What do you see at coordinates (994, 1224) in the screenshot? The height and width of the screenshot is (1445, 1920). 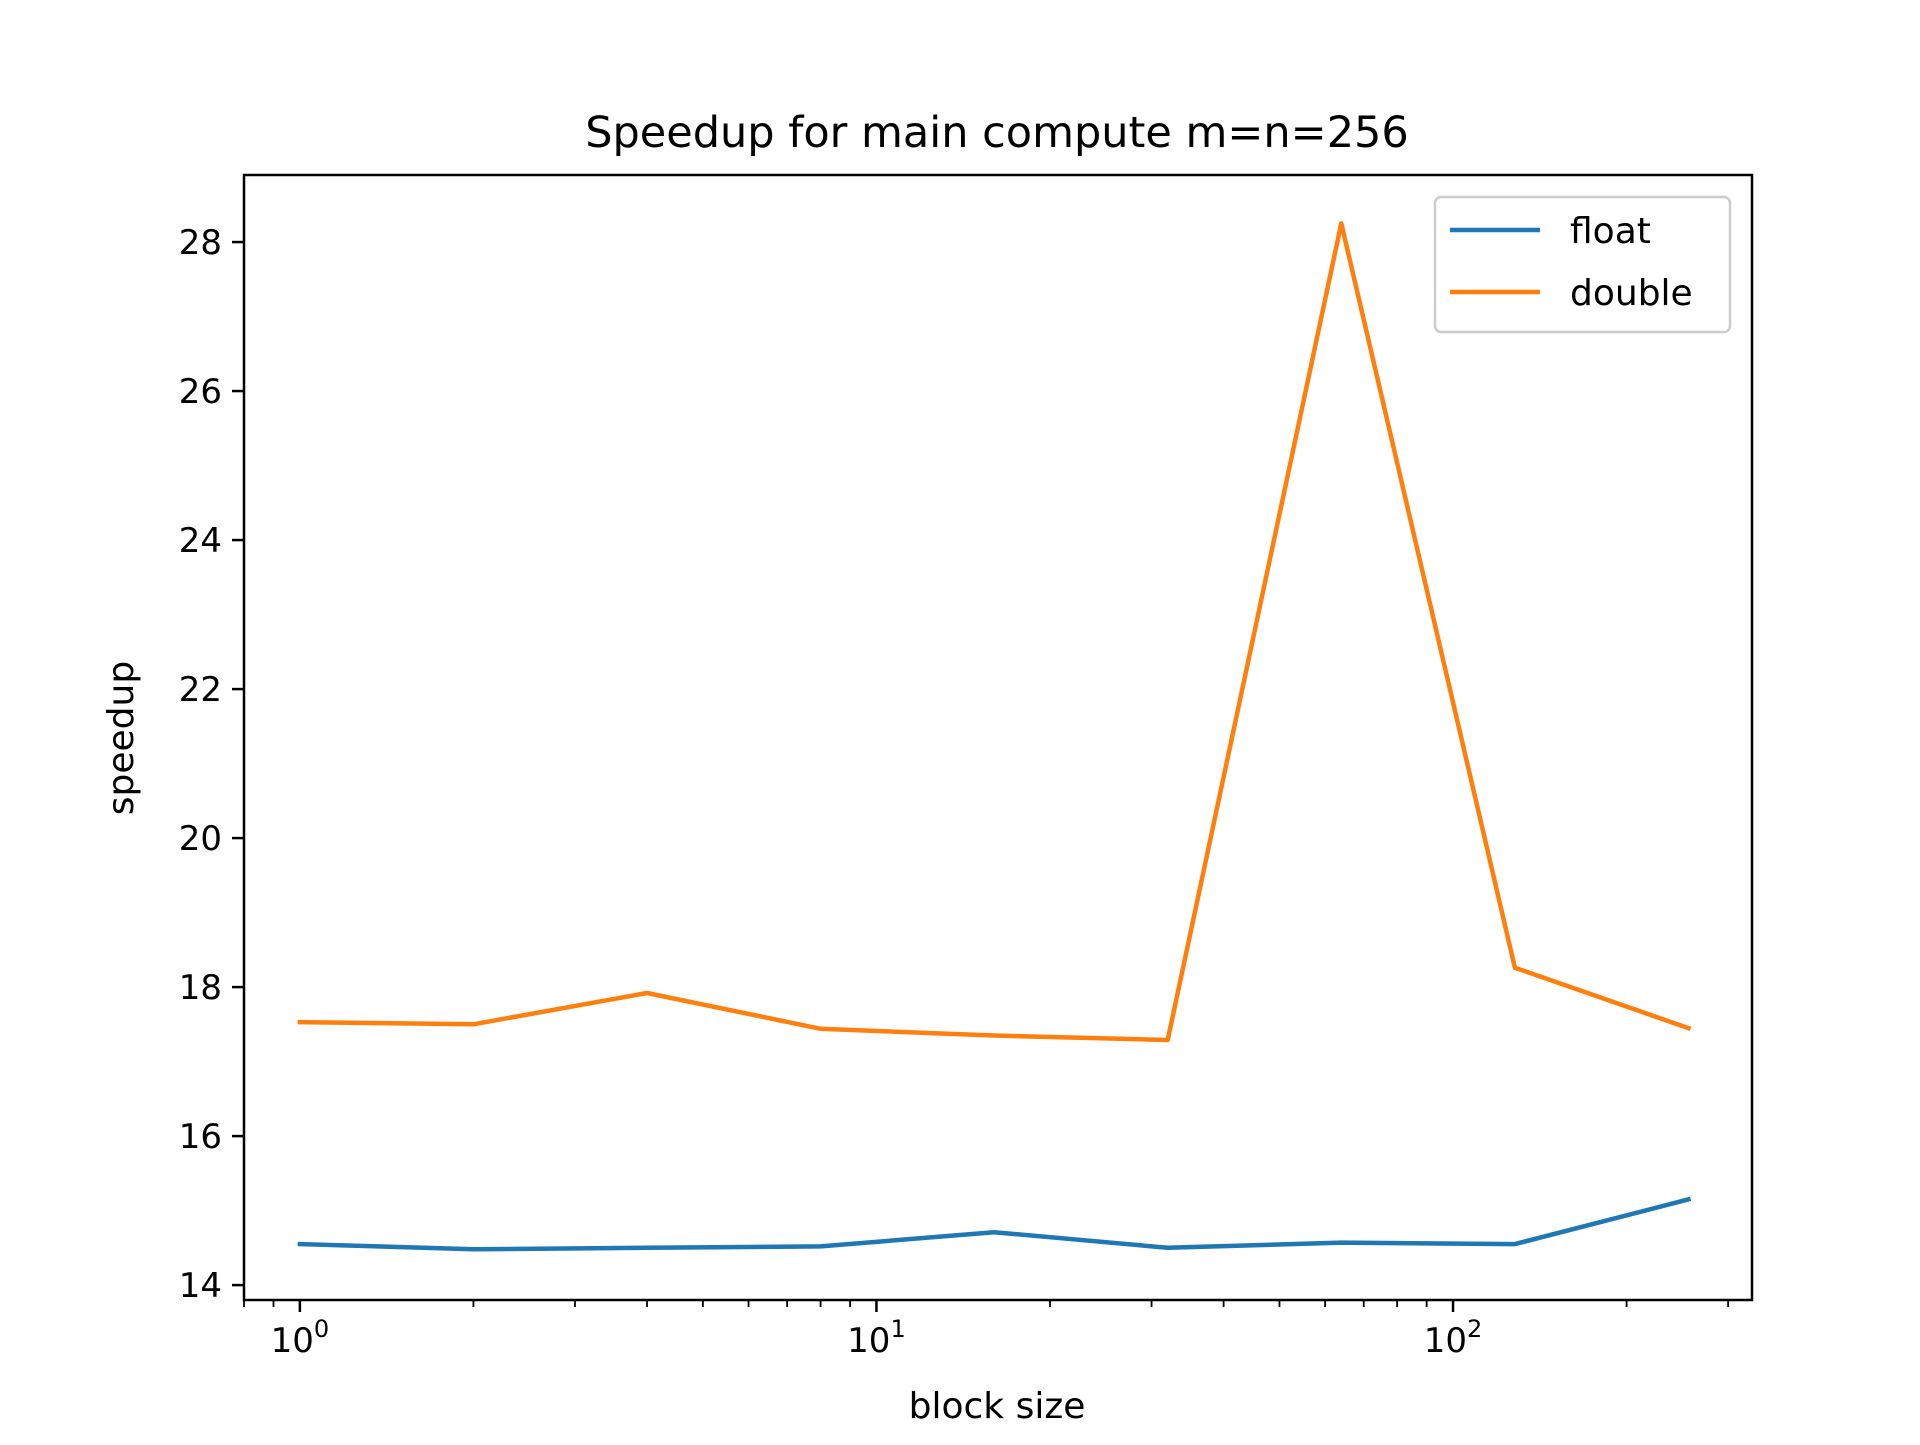 I see `series-line-float` at bounding box center [994, 1224].